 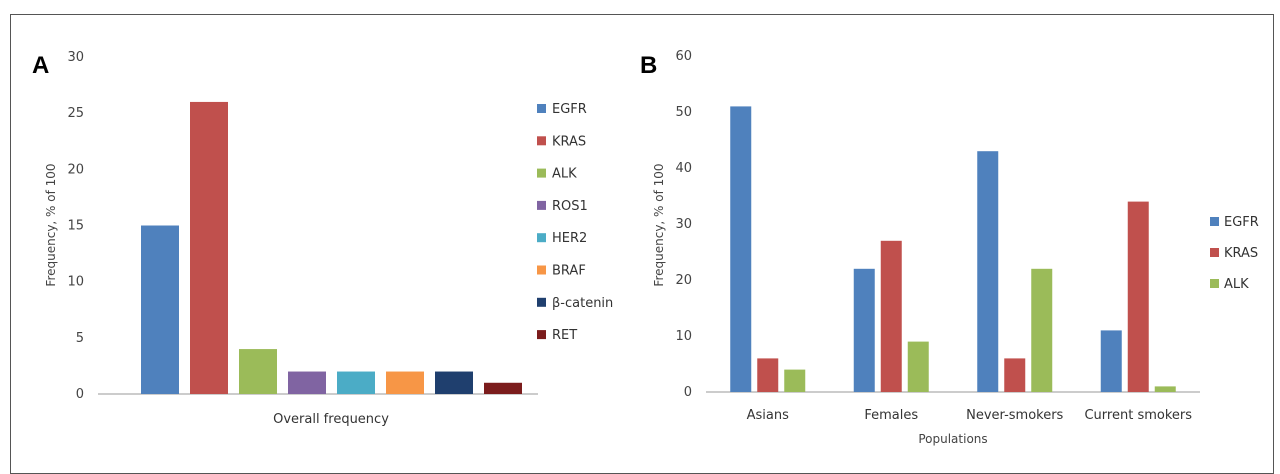 What do you see at coordinates (541, 173) in the screenshot?
I see `panel-a-legend-swatch-alk` at bounding box center [541, 173].